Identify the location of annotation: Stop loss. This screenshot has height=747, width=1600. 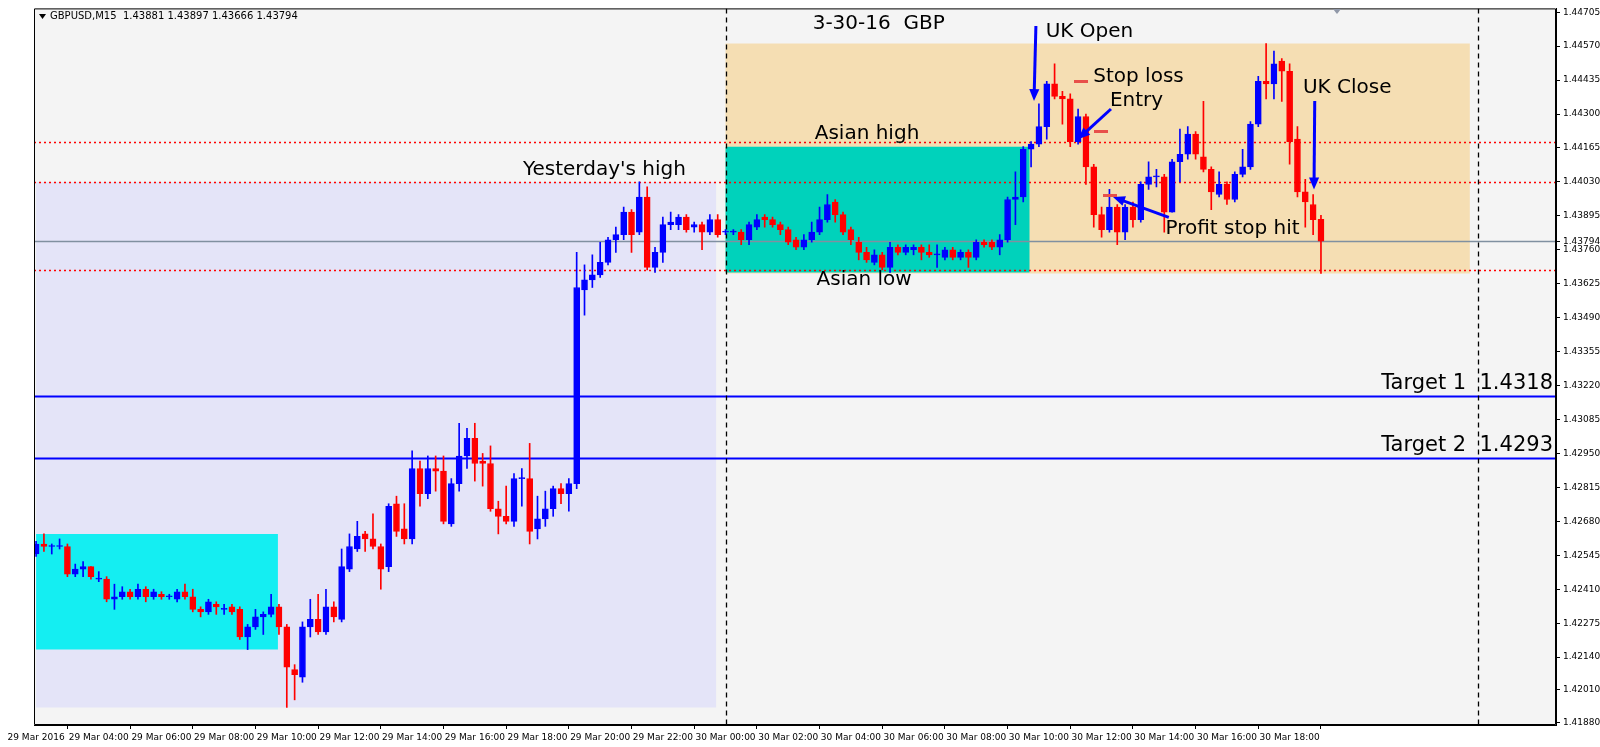
(1138, 75).